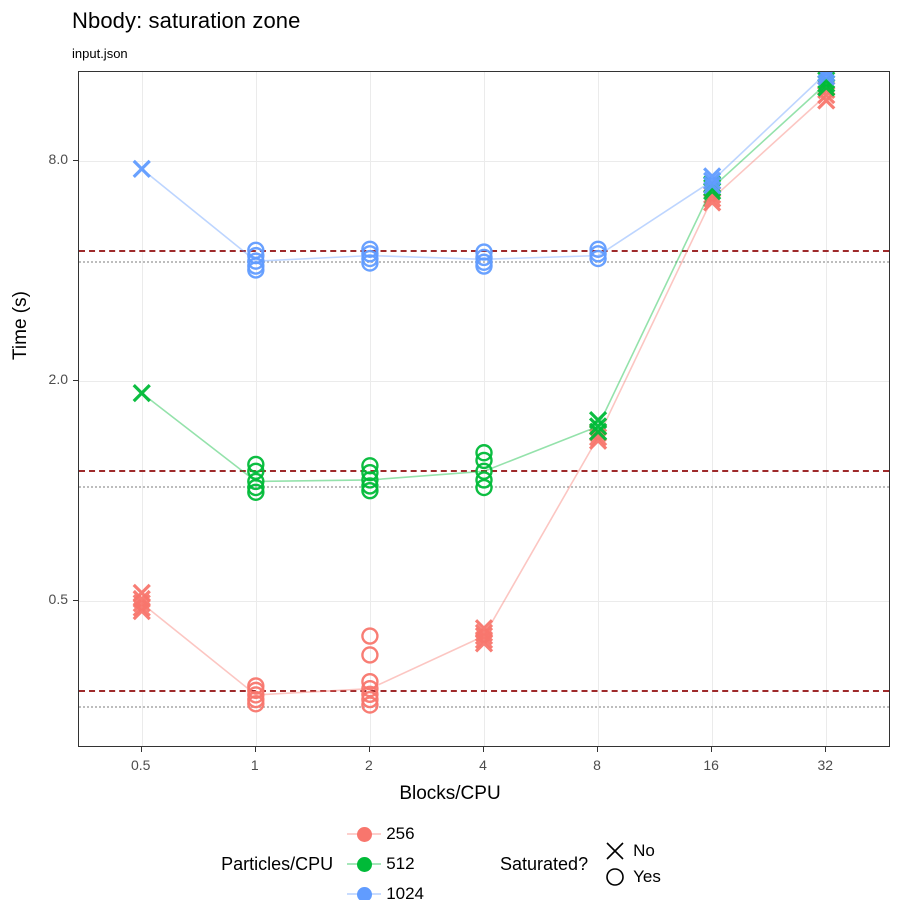  What do you see at coordinates (400, 863) in the screenshot?
I see `legend-label: 512` at bounding box center [400, 863].